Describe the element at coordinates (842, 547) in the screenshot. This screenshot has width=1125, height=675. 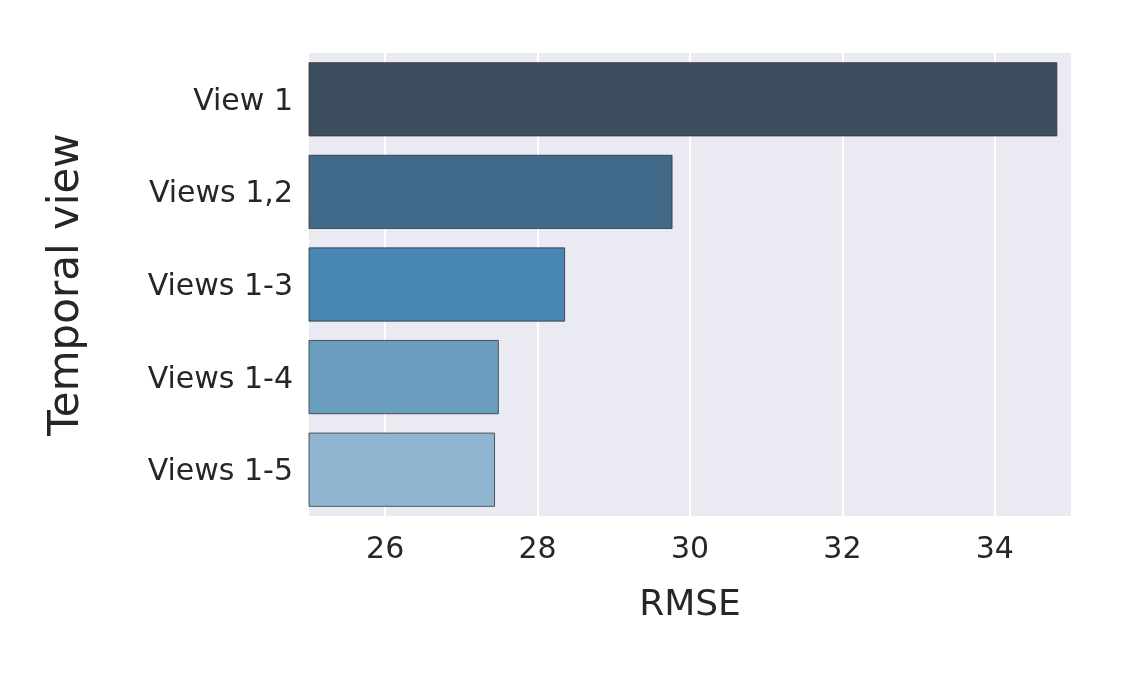
I see `x-tick-label: 32` at that location.